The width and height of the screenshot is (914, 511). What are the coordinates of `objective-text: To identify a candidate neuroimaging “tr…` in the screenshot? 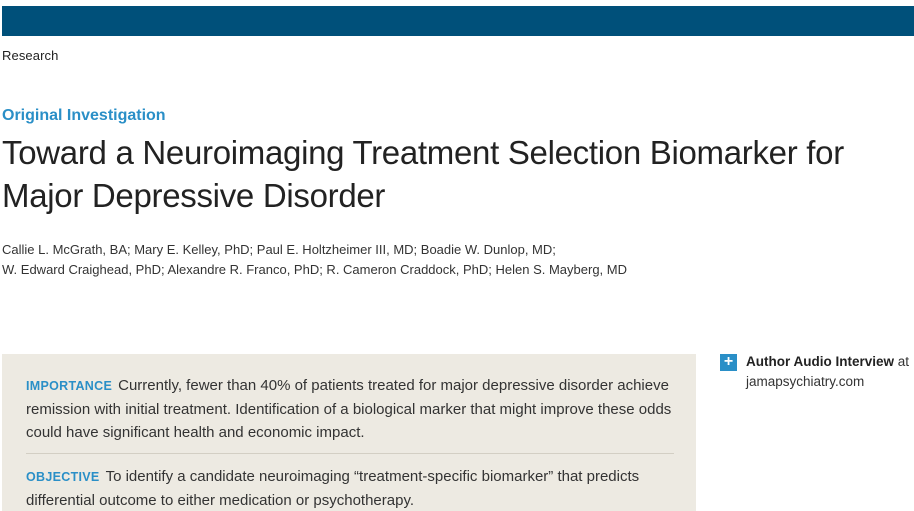 It's located at (332, 488).